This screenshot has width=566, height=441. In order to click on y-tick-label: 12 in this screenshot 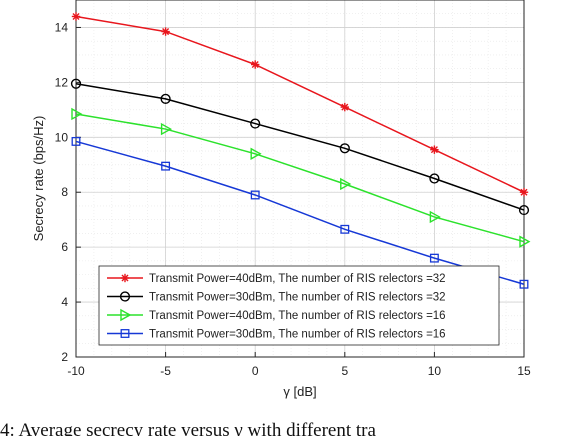, I will do `click(62, 82)`.